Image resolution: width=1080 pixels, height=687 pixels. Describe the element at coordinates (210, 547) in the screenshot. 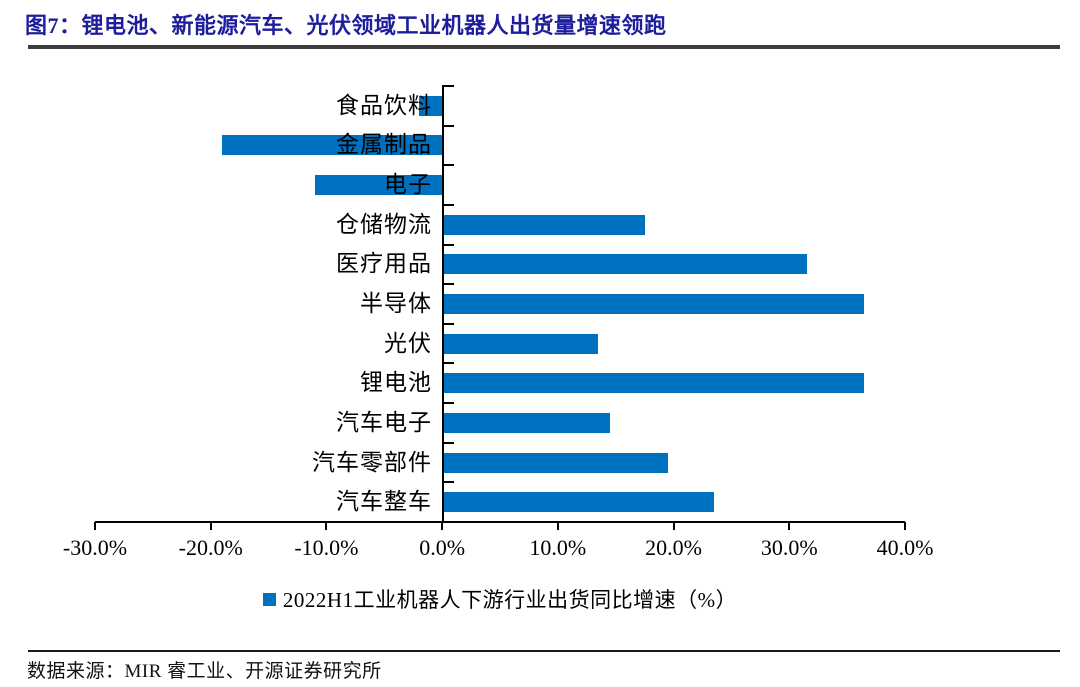

I see `x-tick-label: -20.0%` at that location.